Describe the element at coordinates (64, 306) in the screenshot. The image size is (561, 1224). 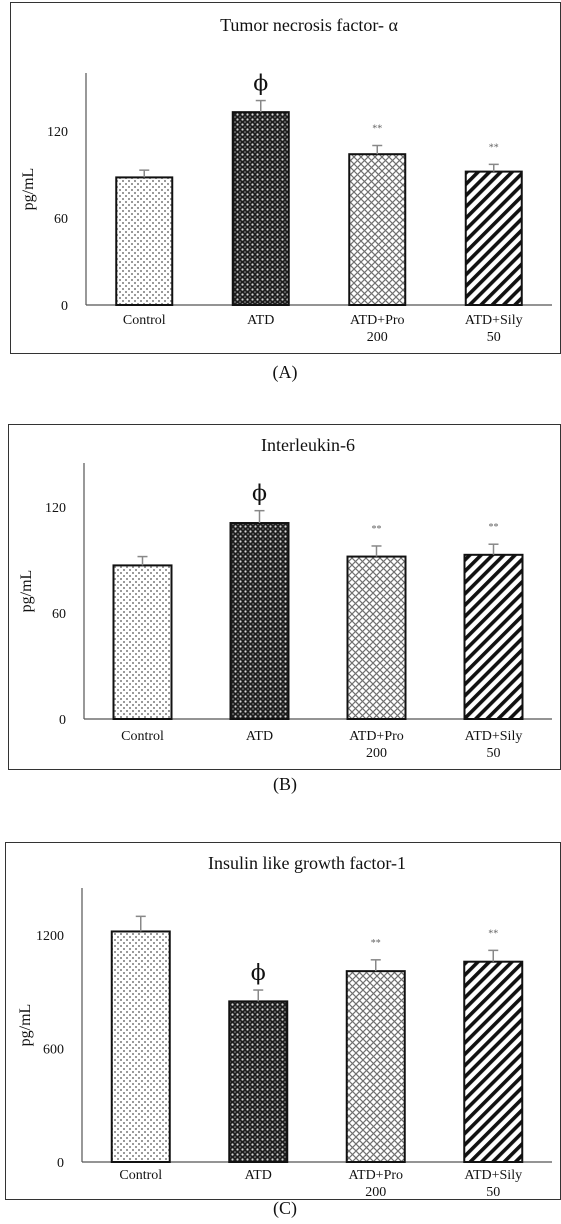
I see `chart-a-ytick-label: 0` at that location.